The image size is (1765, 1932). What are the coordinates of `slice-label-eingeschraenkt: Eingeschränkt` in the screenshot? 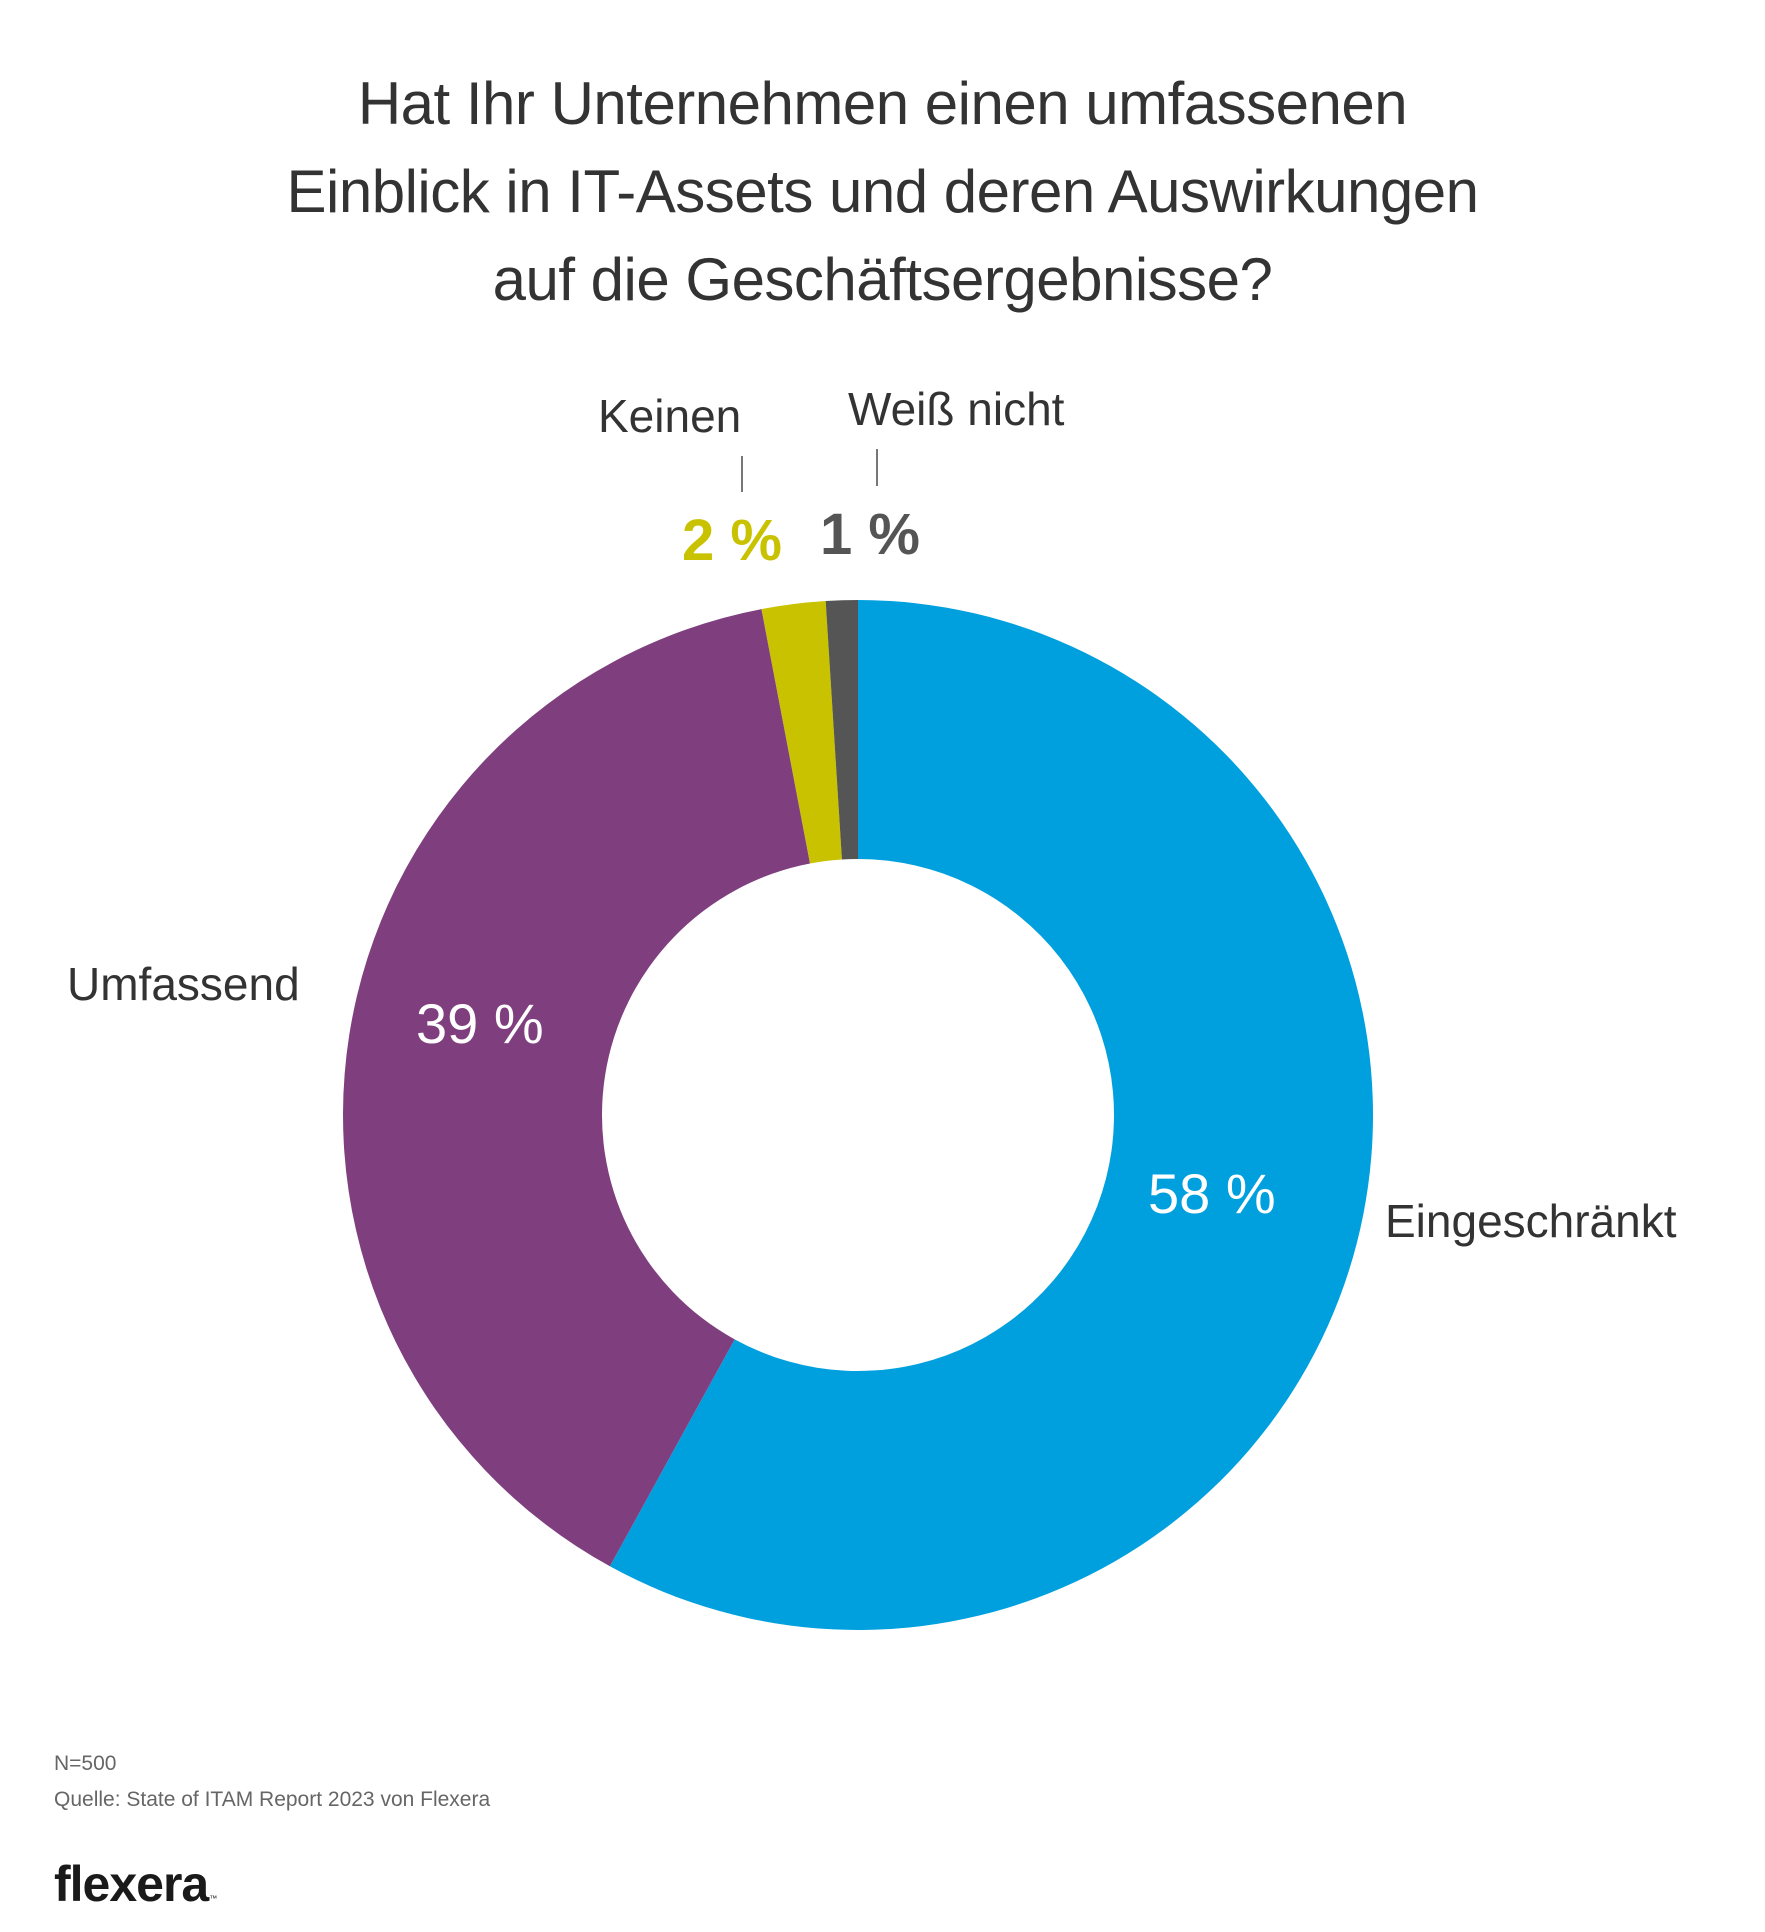 It's located at (1531, 1221).